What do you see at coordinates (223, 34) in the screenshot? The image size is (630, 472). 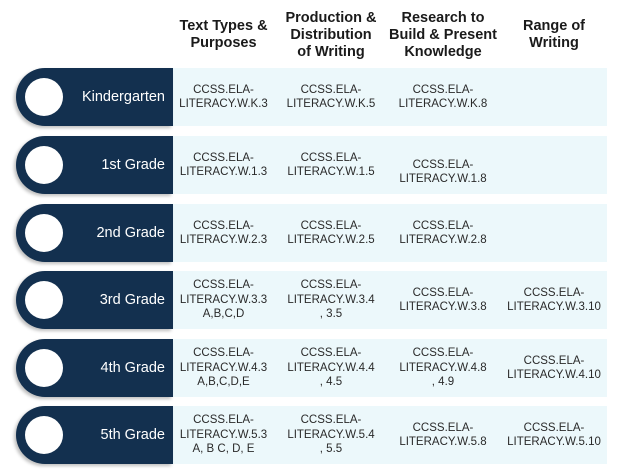 I see `header-text-types: Text Types & Purposes` at bounding box center [223, 34].